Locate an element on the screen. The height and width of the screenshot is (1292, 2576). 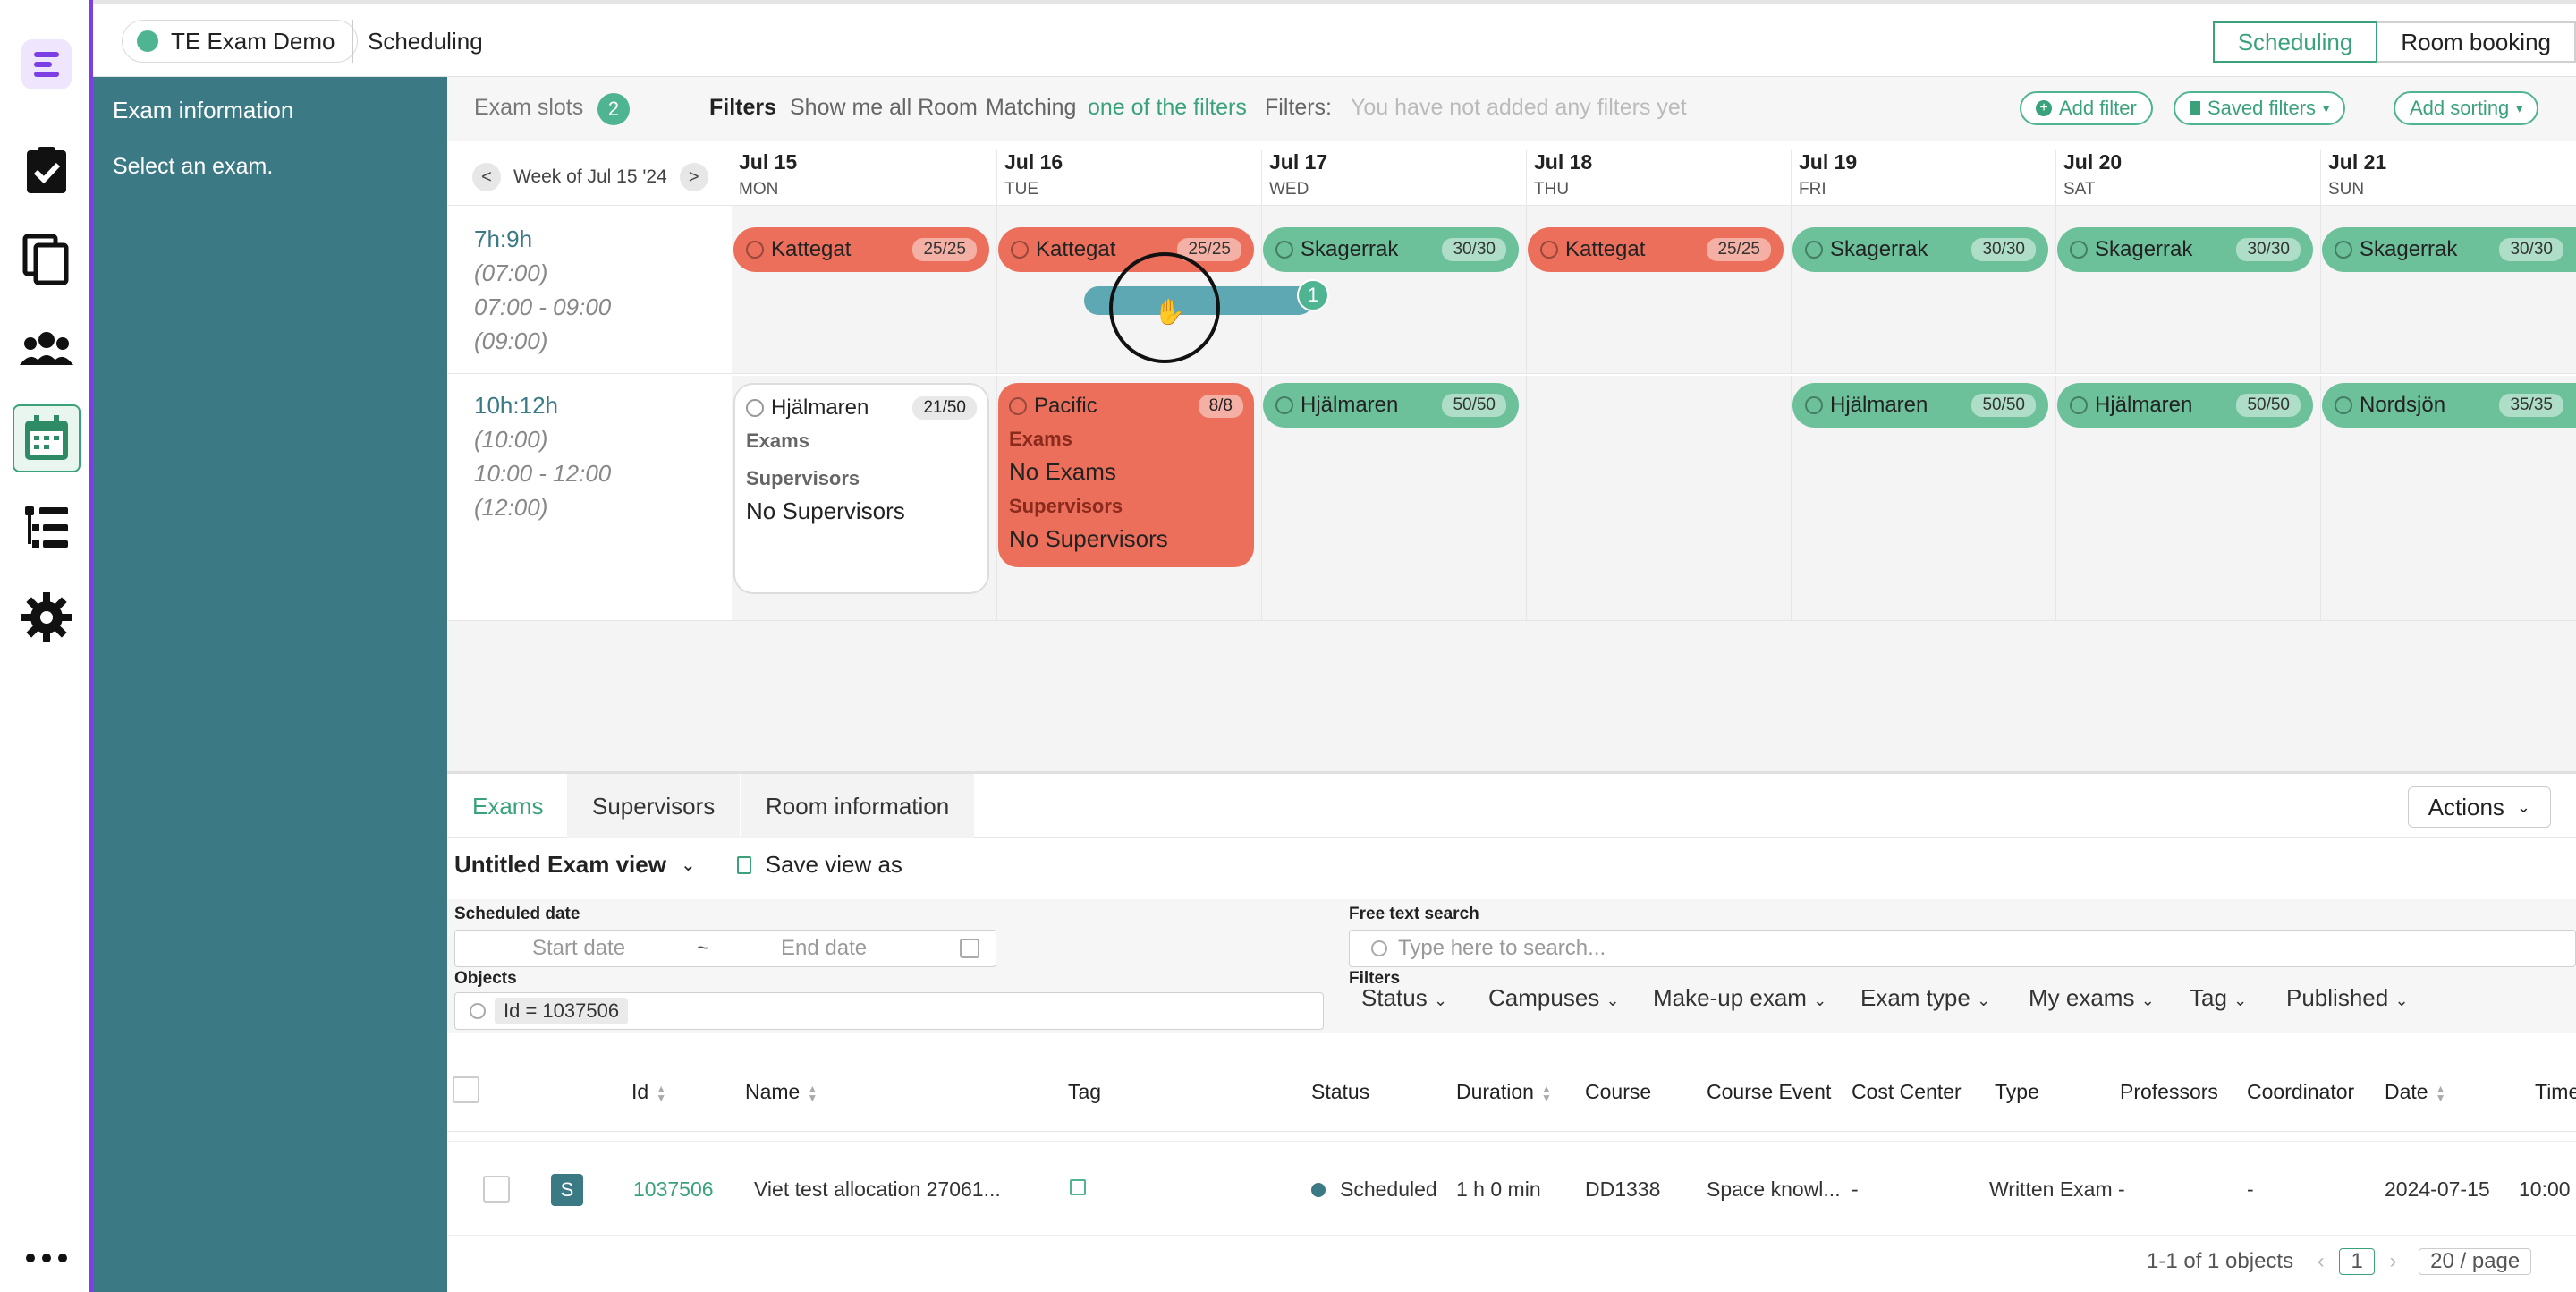
filter-exam-type-dropdown: Exam type ⌄ is located at coordinates (1925, 998).